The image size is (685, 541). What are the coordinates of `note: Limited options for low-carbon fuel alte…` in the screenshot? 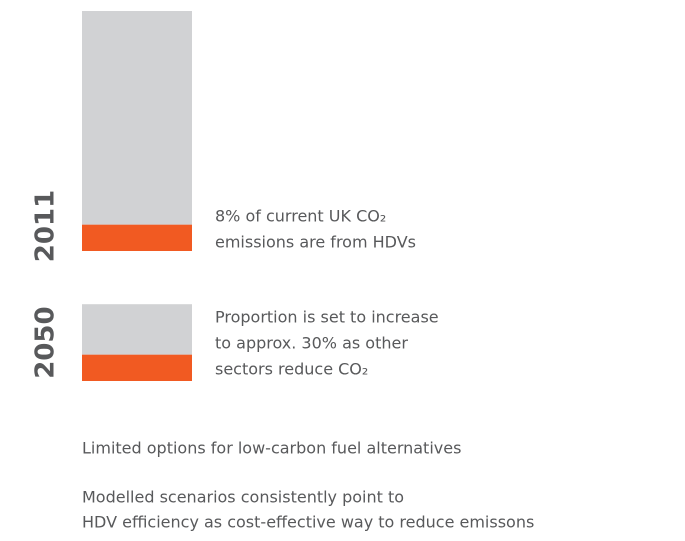 It's located at (271, 448).